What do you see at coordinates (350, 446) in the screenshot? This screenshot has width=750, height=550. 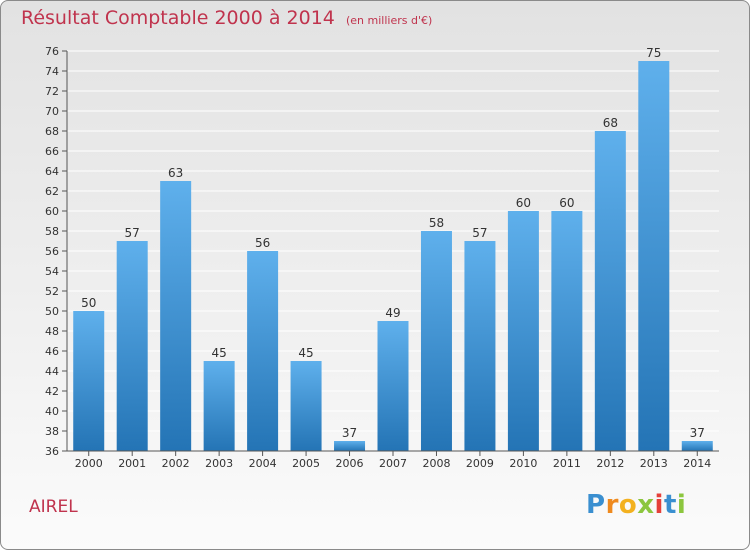 I see `bar-2006` at bounding box center [350, 446].